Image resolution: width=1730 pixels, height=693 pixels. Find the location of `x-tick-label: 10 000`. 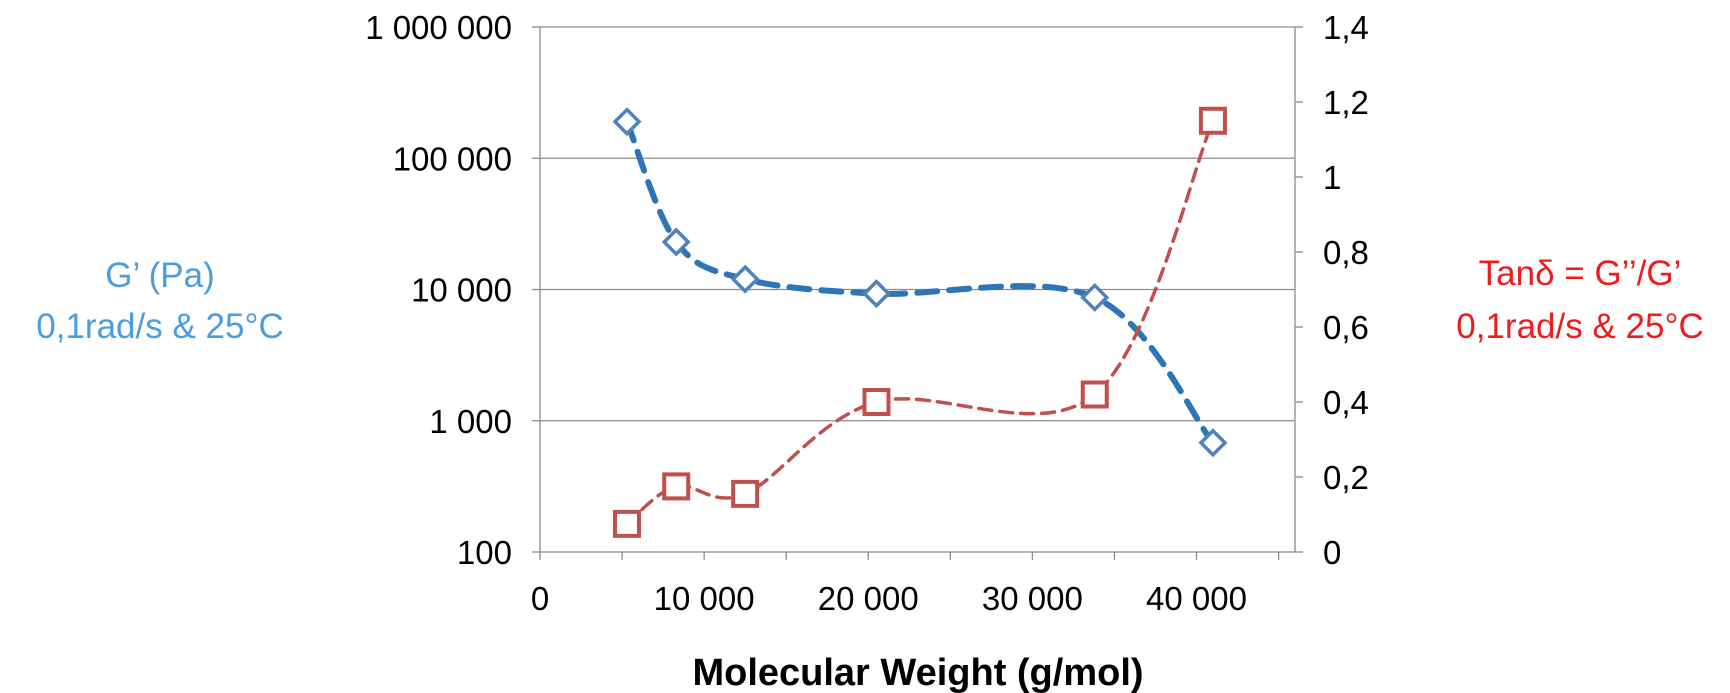

x-tick-label: 10 000 is located at coordinates (704, 598).